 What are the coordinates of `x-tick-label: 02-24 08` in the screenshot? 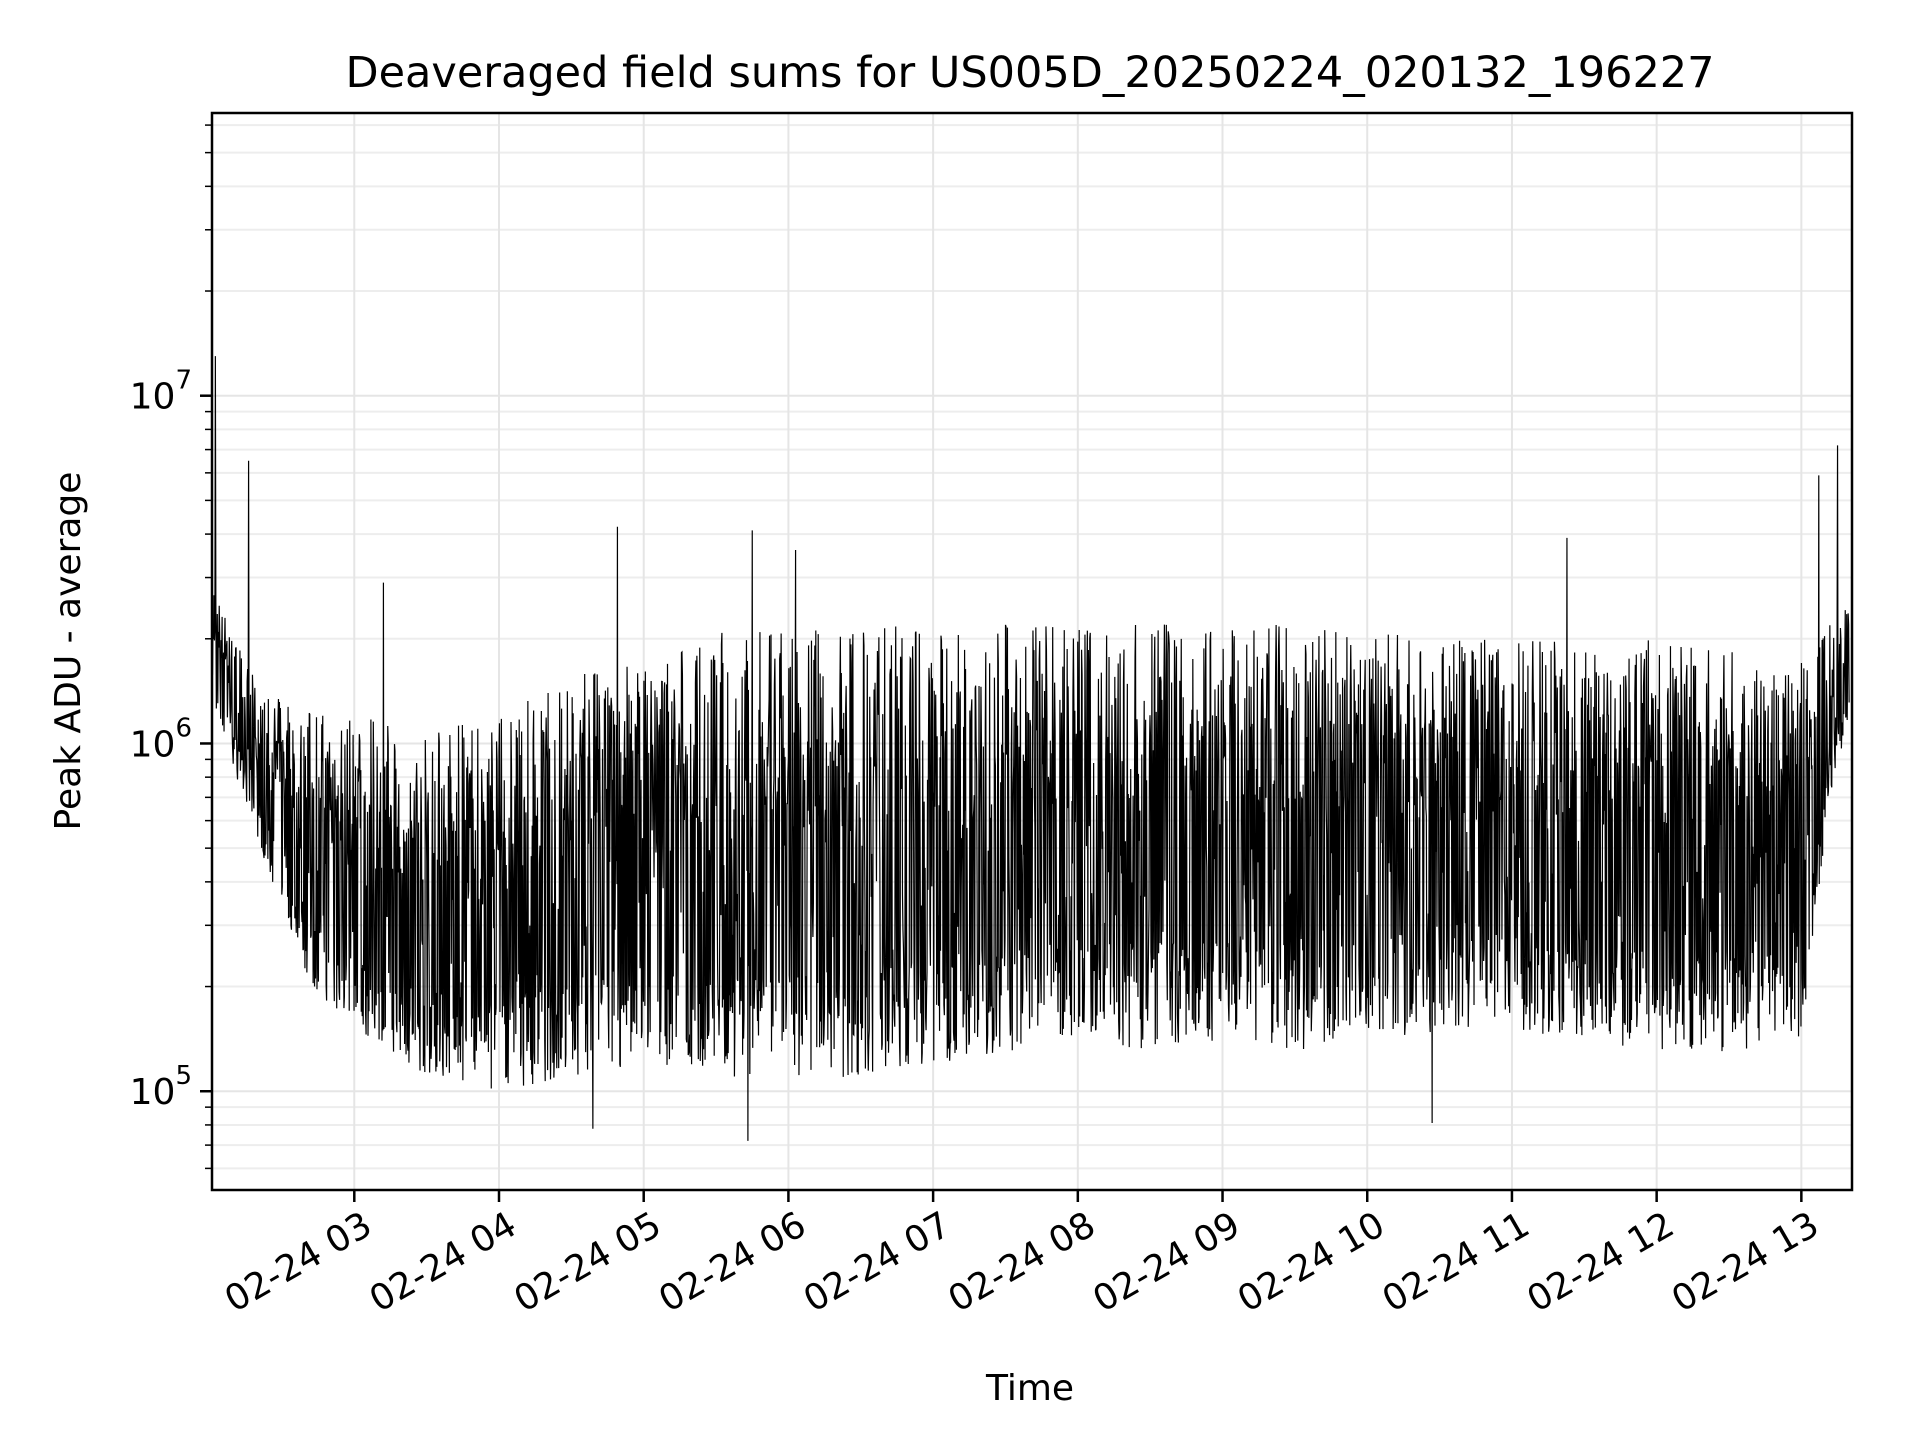 It's located at (1022, 1262).